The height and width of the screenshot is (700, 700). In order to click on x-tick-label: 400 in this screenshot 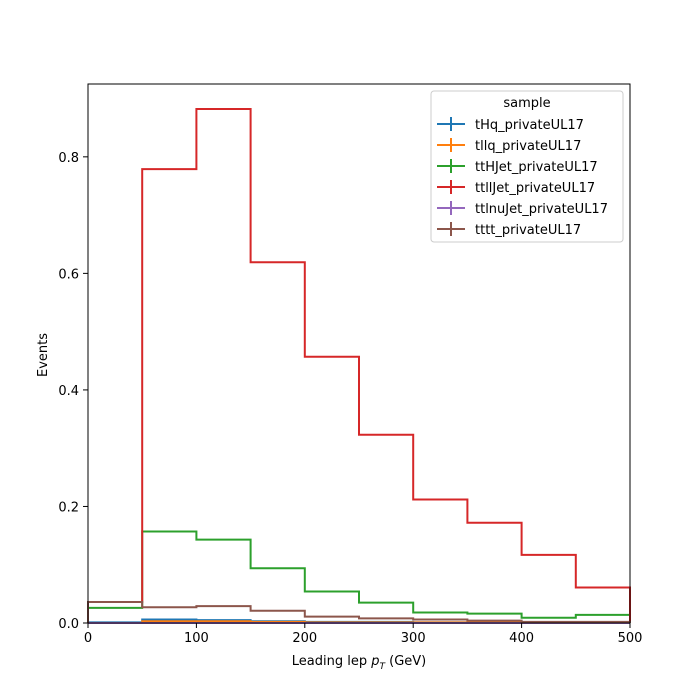, I will do `click(521, 638)`.